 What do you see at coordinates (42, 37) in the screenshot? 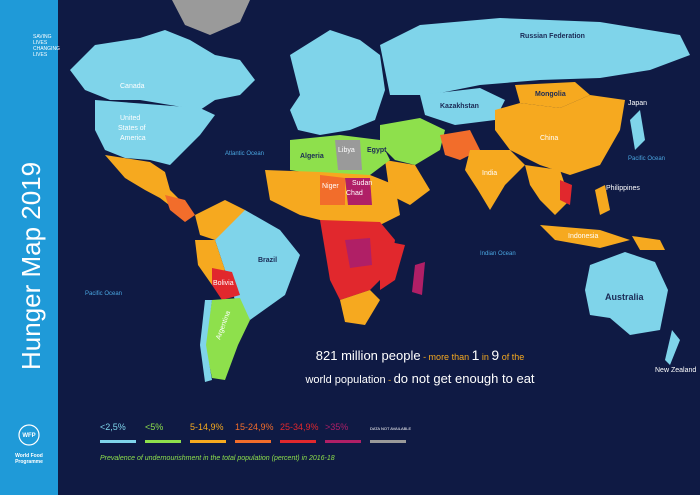
I see `tagline: SAVING` at bounding box center [42, 37].